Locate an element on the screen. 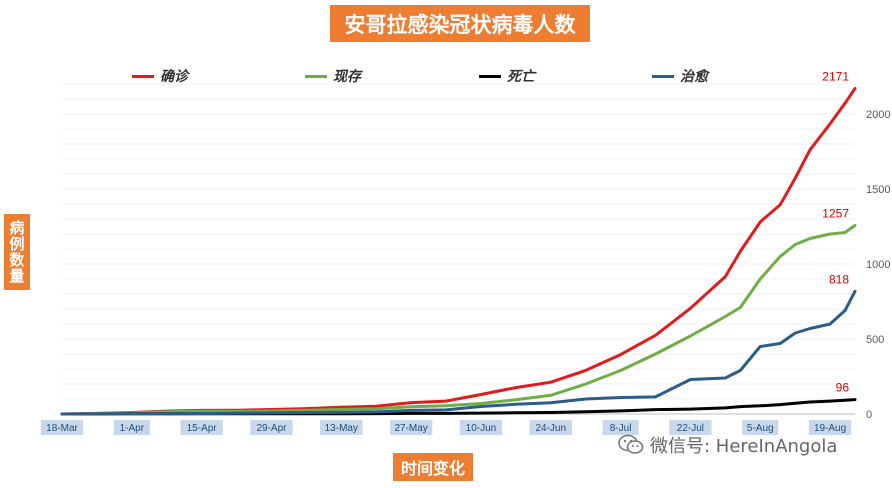  x-tick-label: 29-Apr is located at coordinates (271, 428).